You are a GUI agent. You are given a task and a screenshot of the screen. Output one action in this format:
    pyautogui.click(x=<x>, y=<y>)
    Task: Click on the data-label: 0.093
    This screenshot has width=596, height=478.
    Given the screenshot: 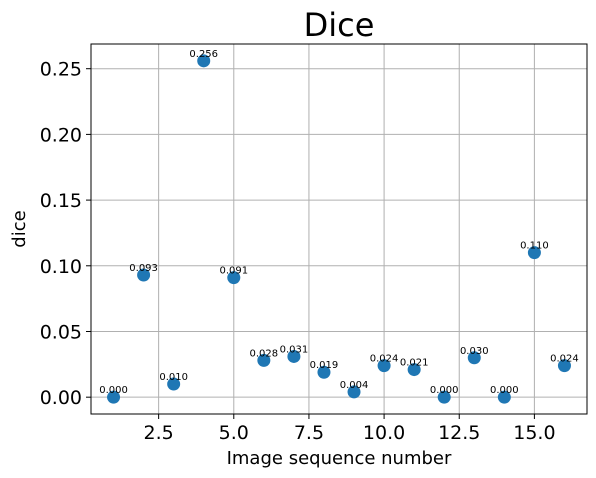 What is the action you would take?
    pyautogui.click(x=143, y=268)
    